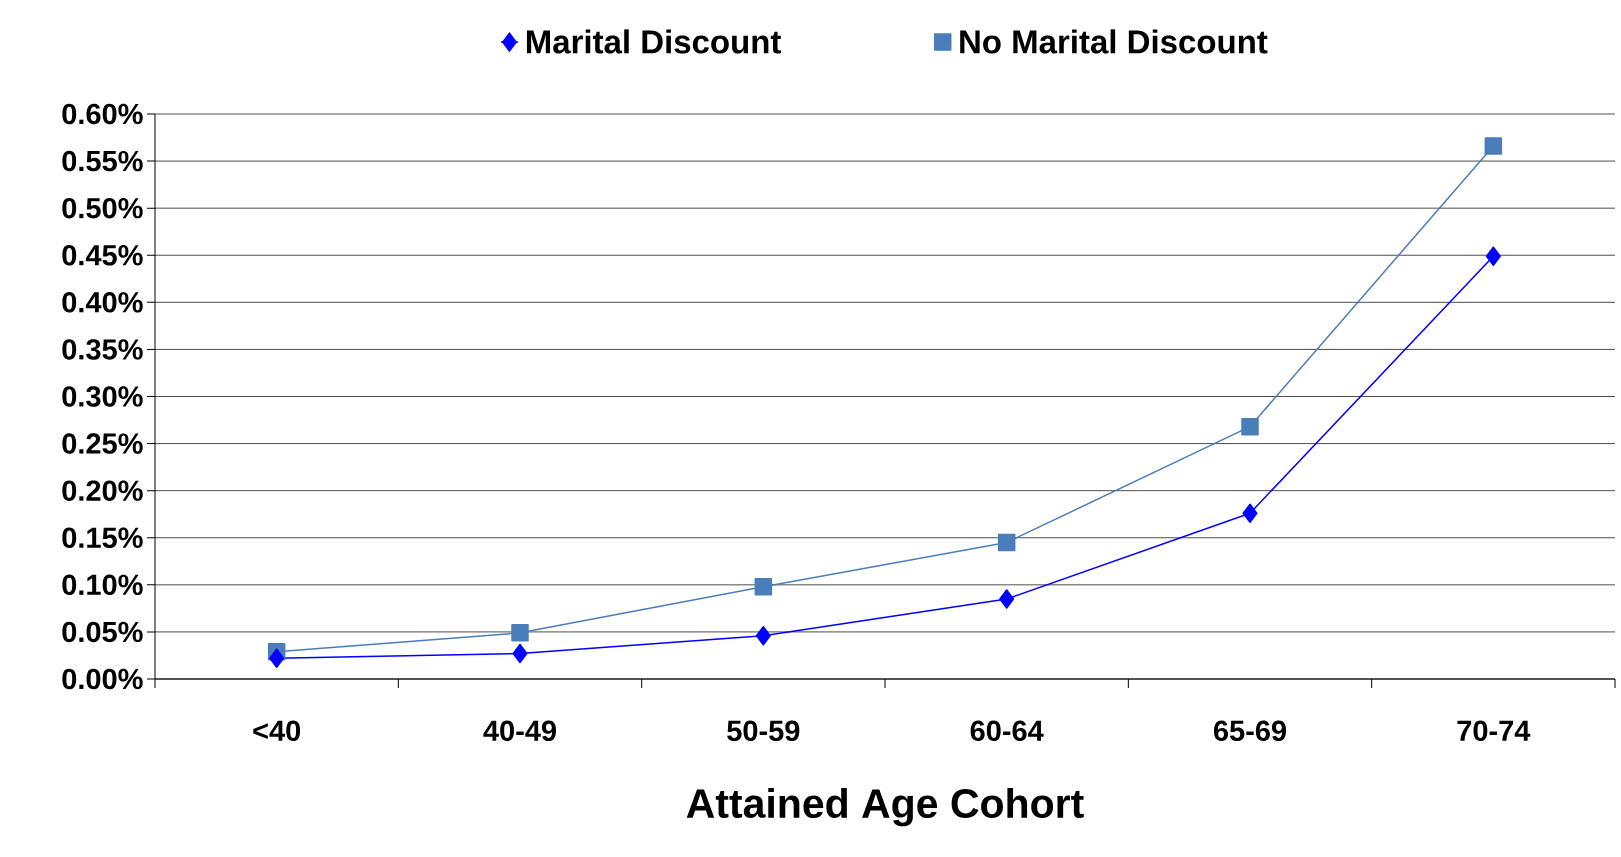 The image size is (1621, 857). I want to click on y-tick-label: 0.40%, so click(102, 302).